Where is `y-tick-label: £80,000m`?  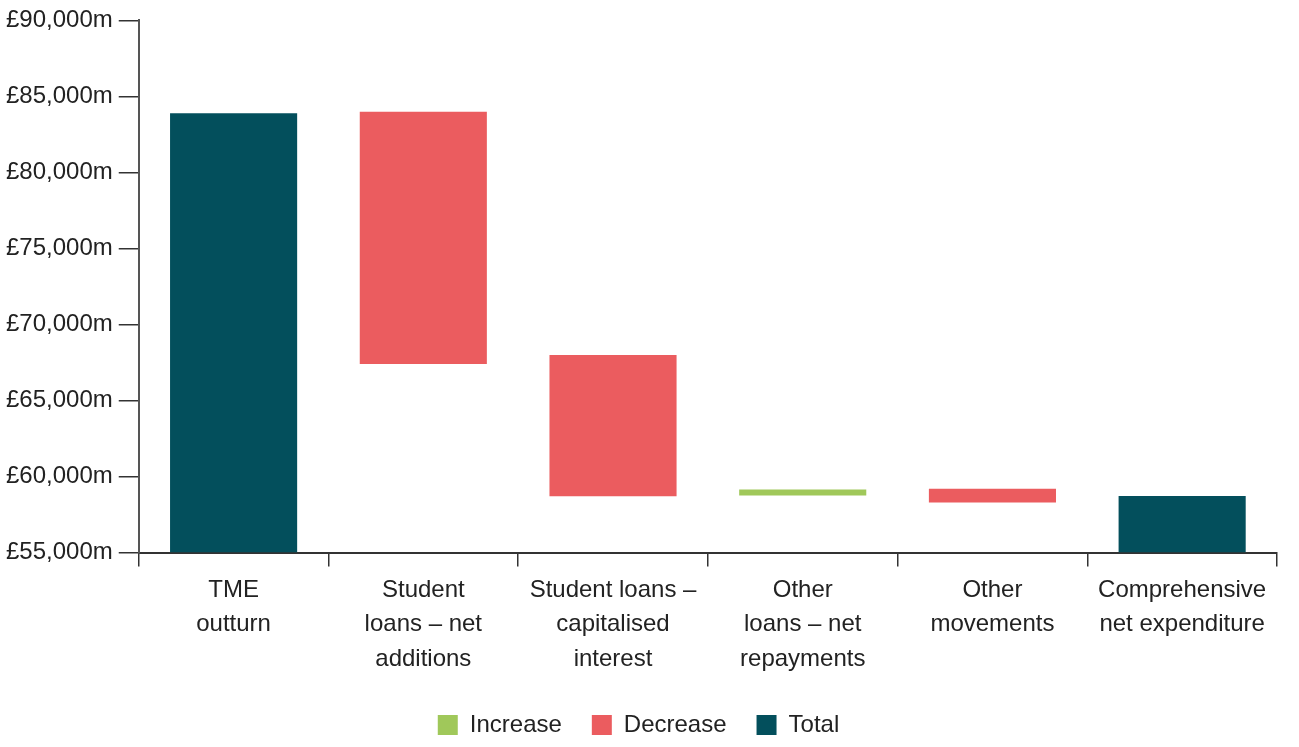
y-tick-label: £80,000m is located at coordinates (59, 171).